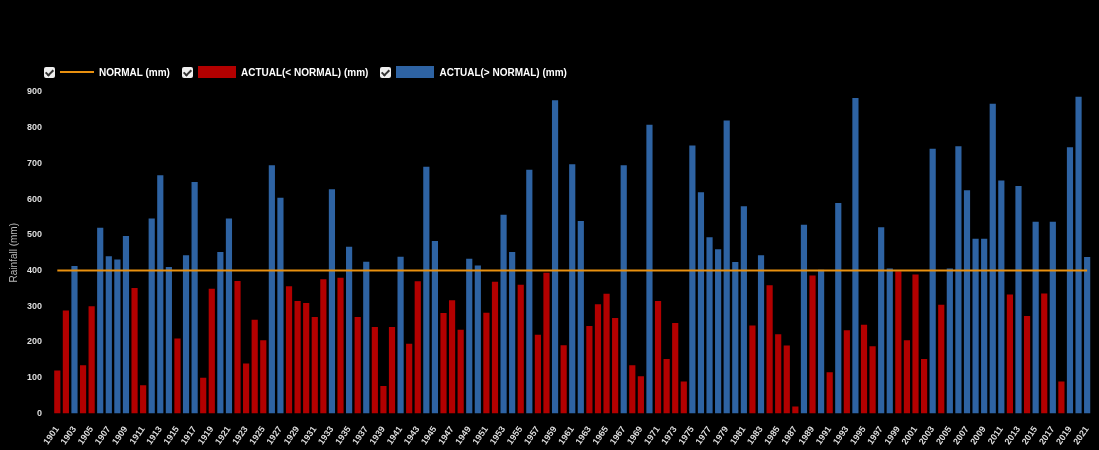  Describe the element at coordinates (34, 305) in the screenshot. I see `y-tick-label: 300` at that location.